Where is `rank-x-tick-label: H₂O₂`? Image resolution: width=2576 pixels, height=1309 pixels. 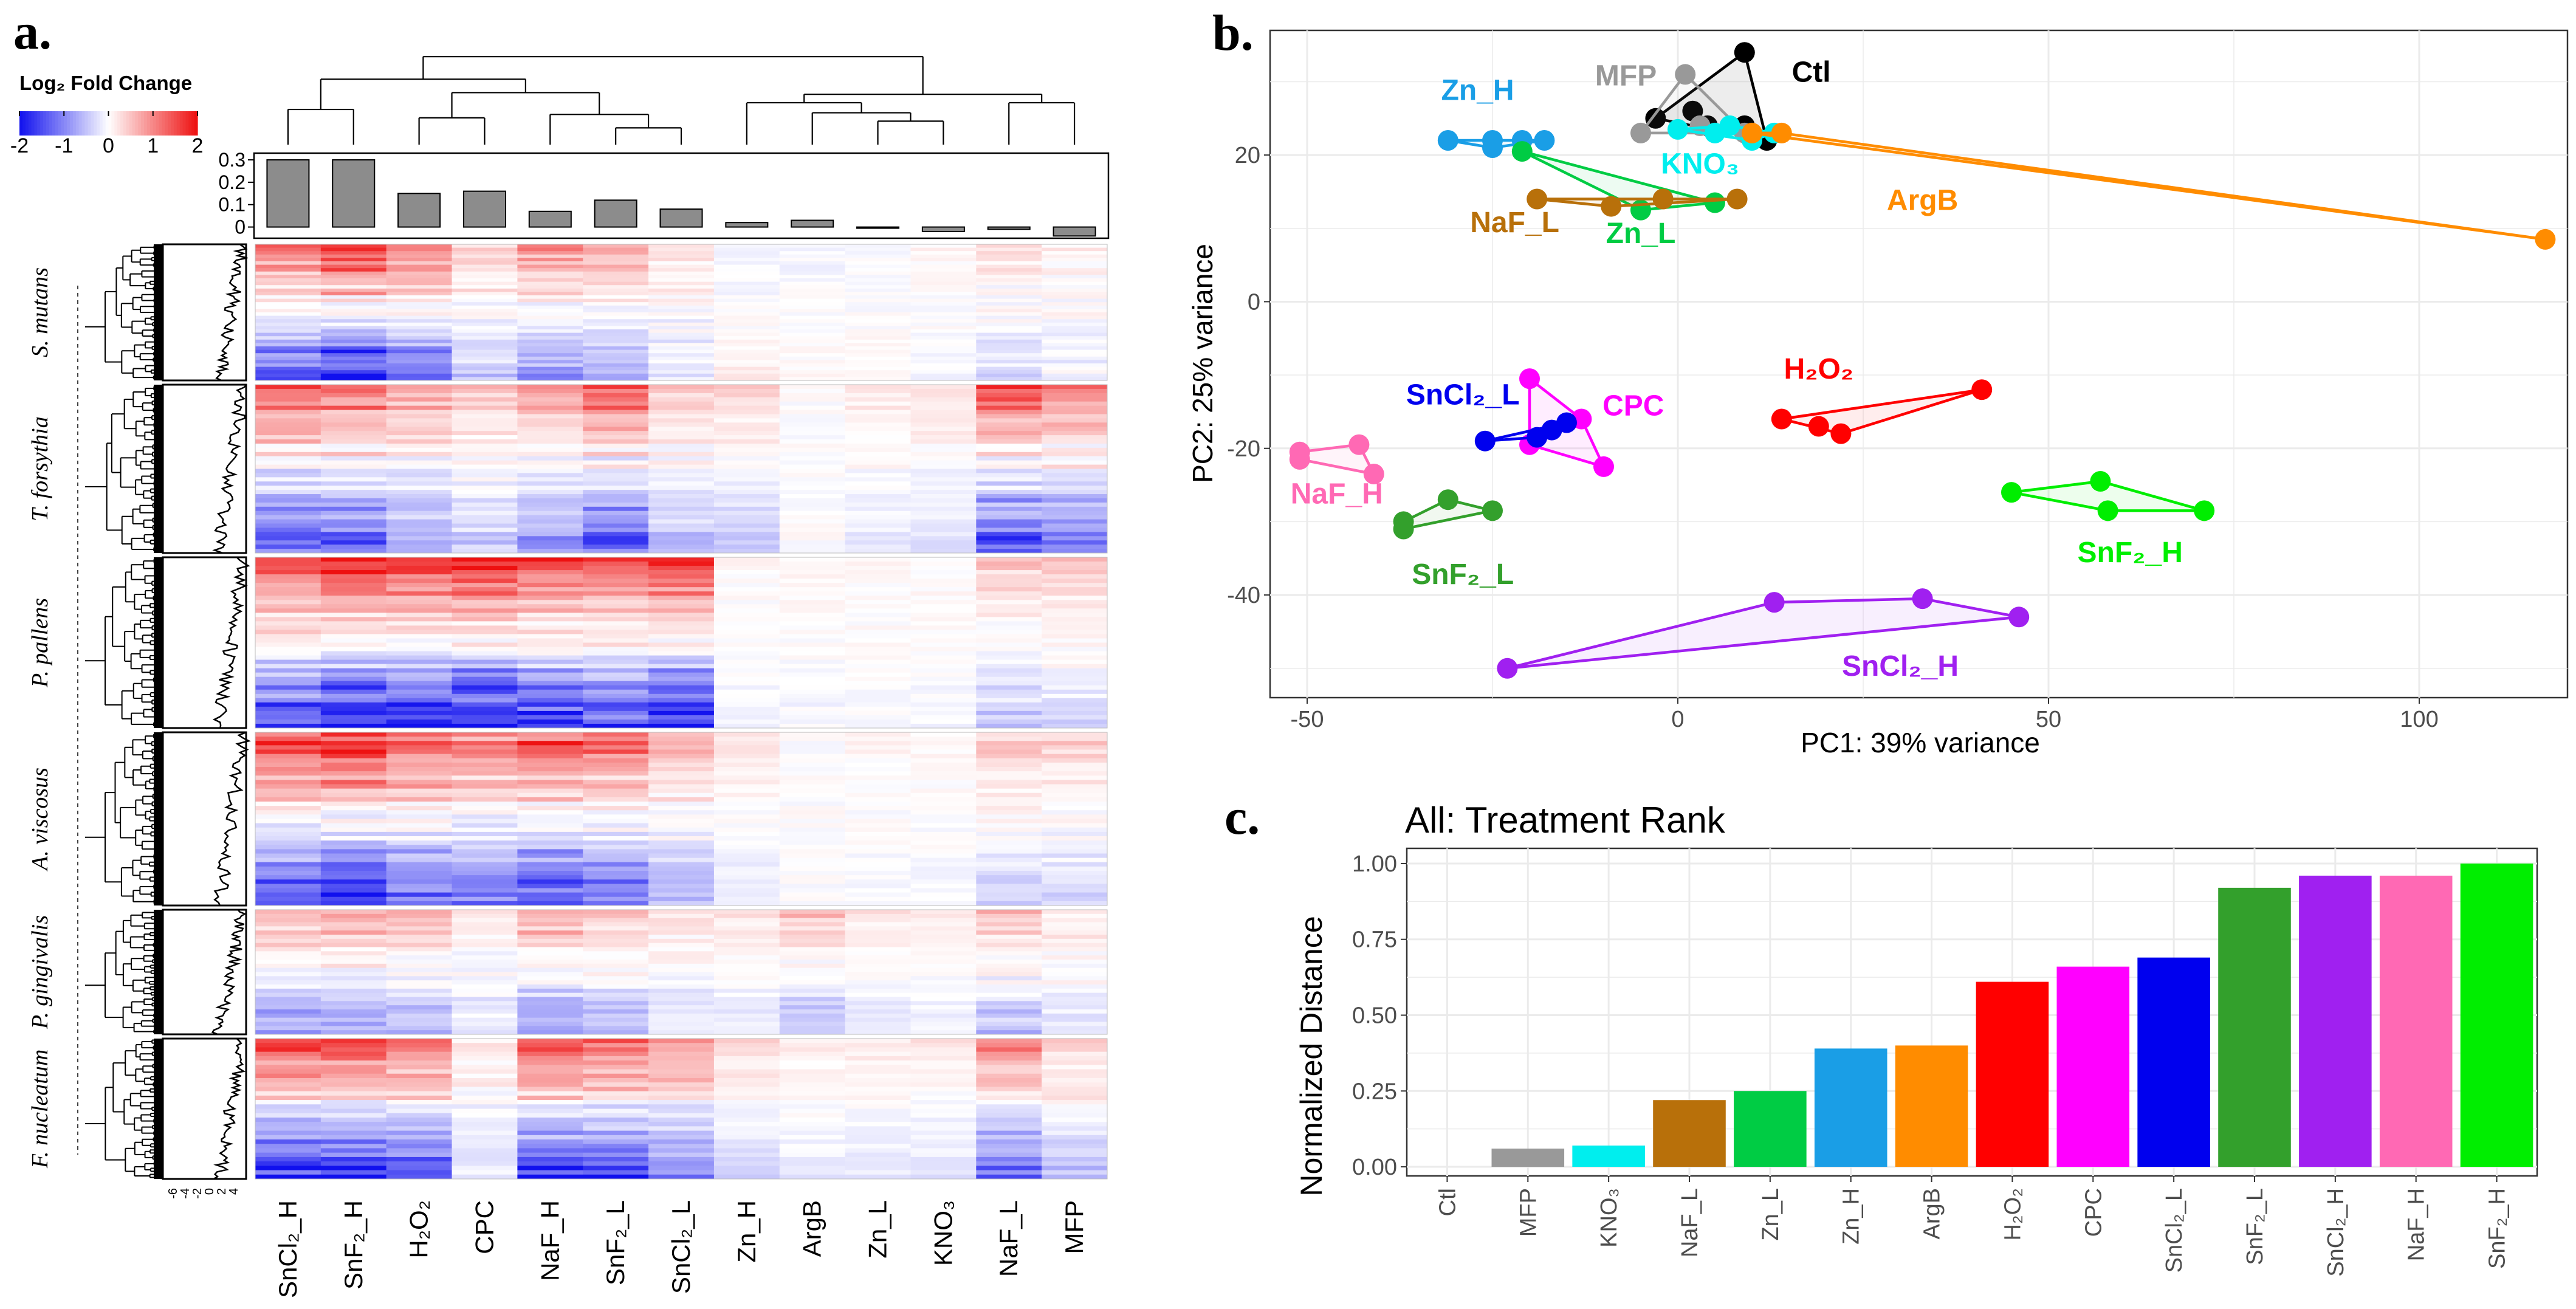
rank-x-tick-label: H₂O₂ is located at coordinates (2012, 1214).